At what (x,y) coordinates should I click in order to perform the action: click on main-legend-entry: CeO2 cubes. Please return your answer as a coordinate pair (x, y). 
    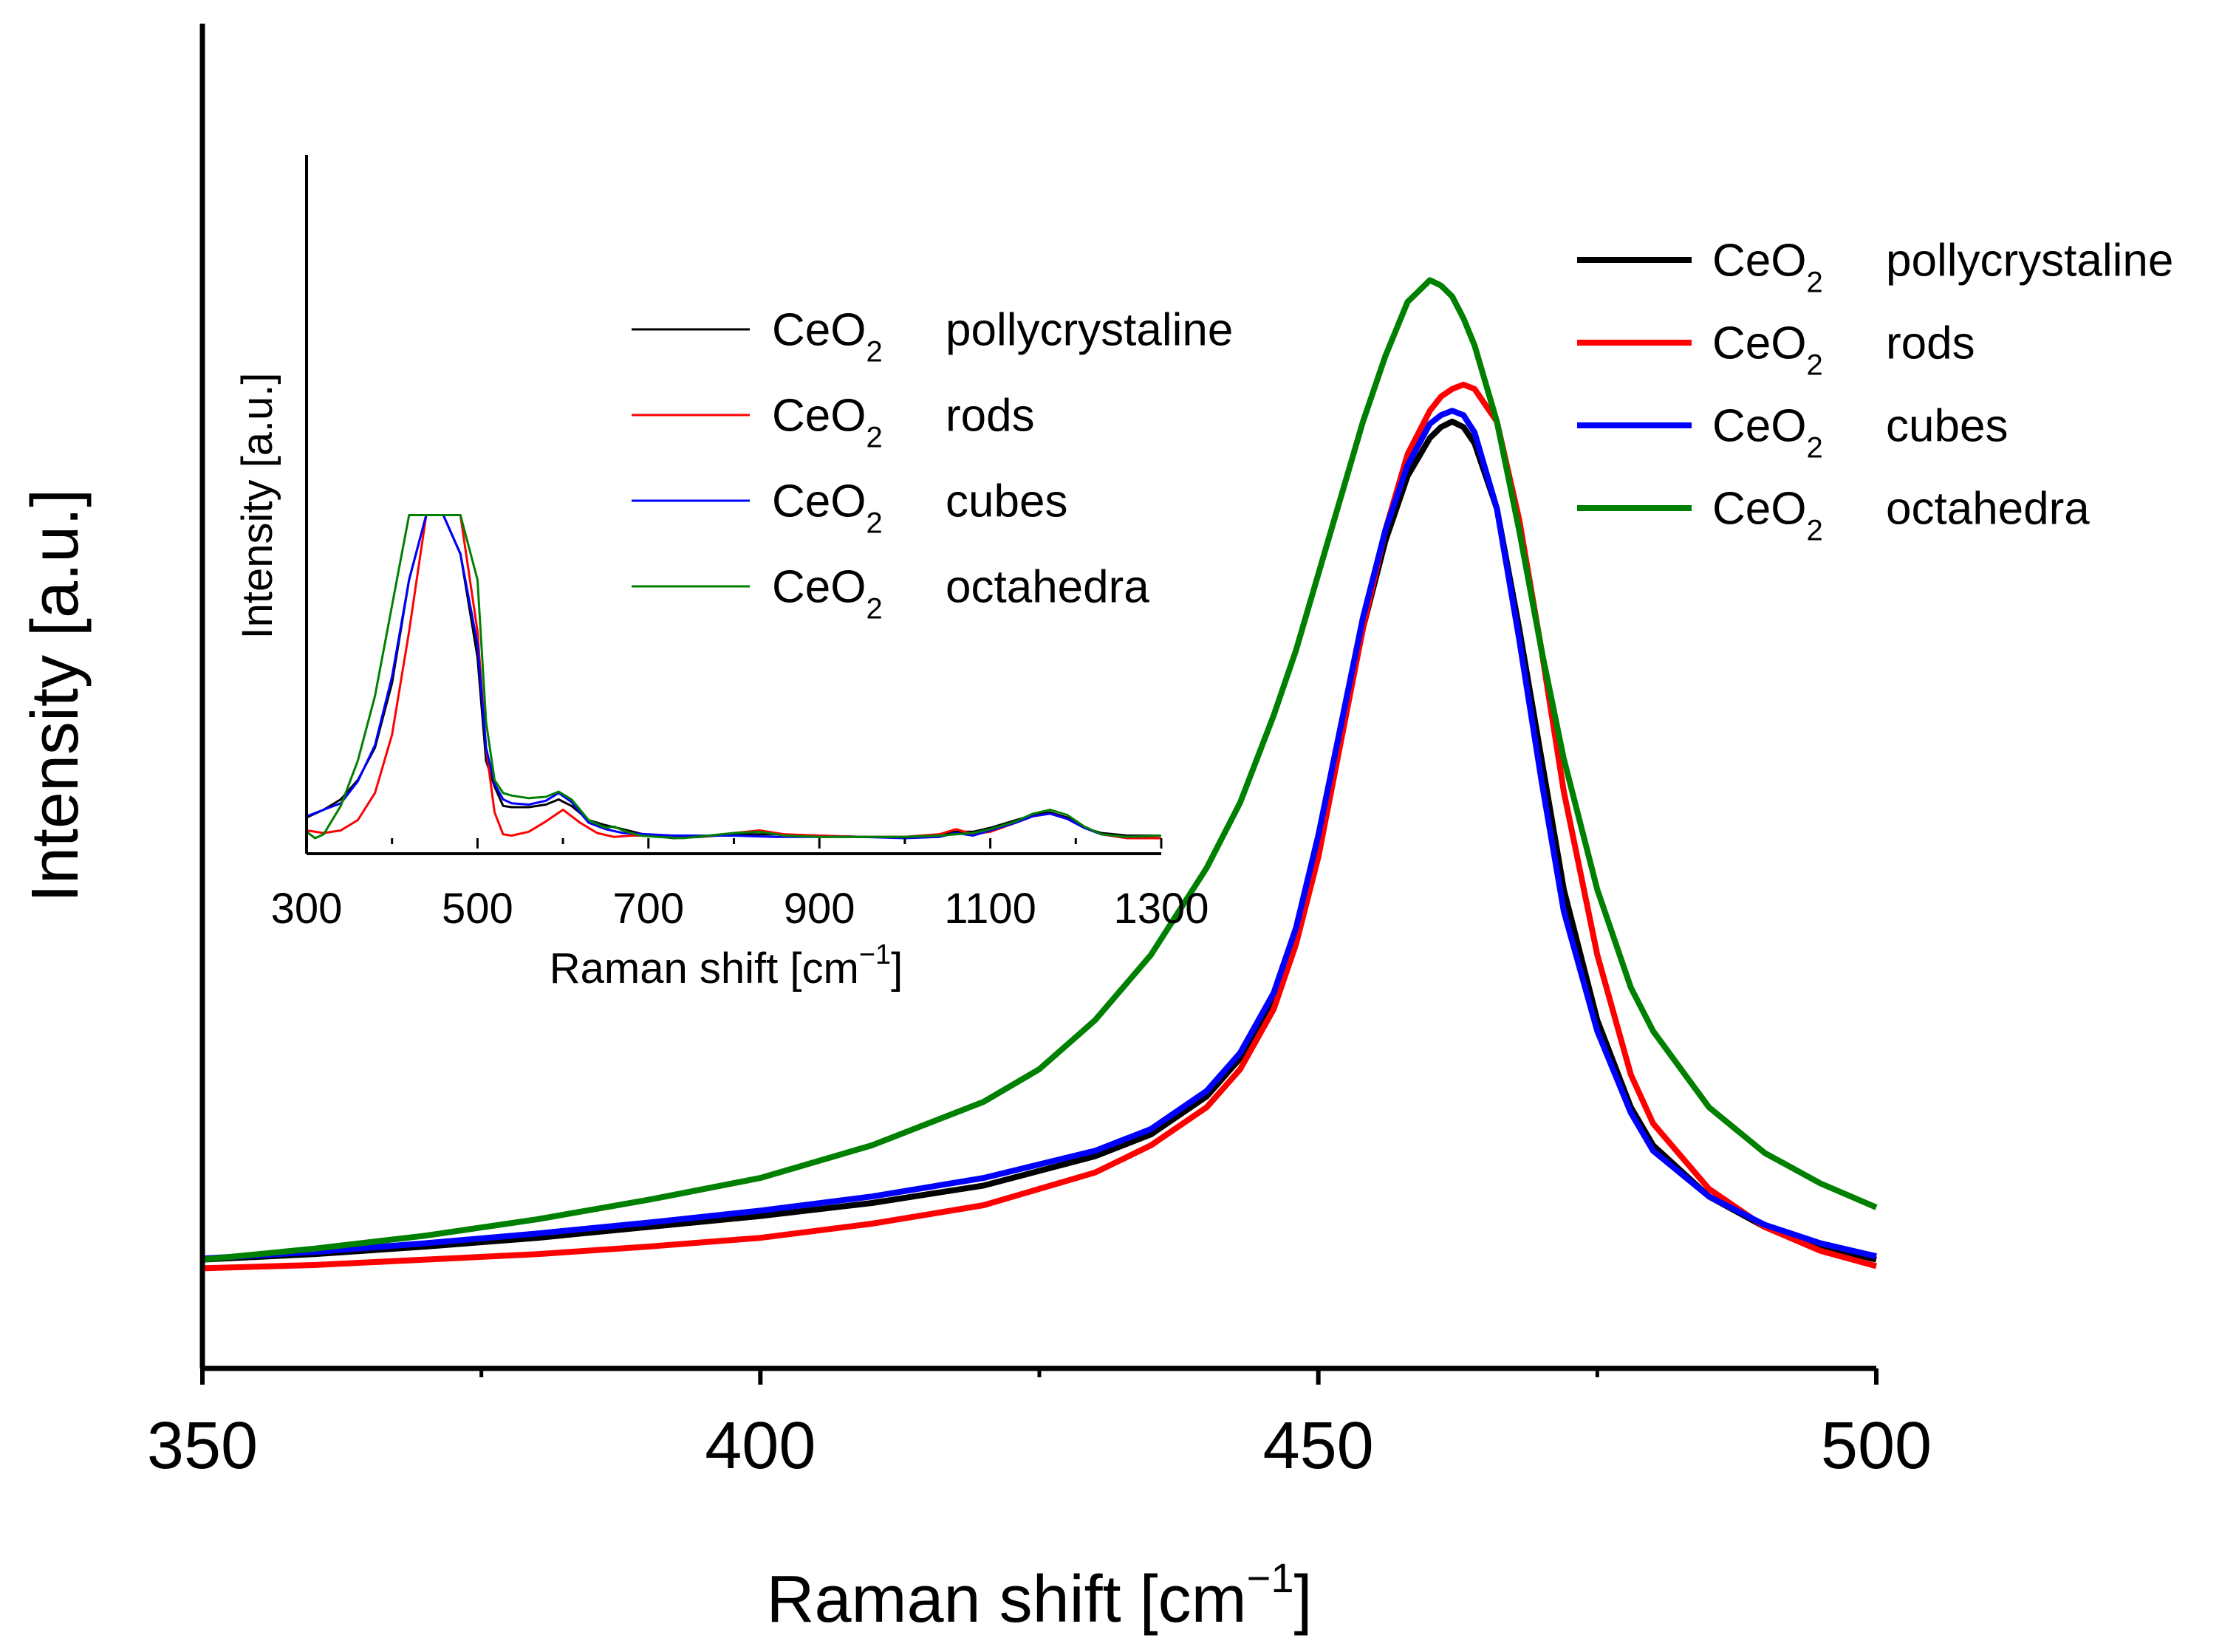
    Looking at the image, I should click on (1860, 433).